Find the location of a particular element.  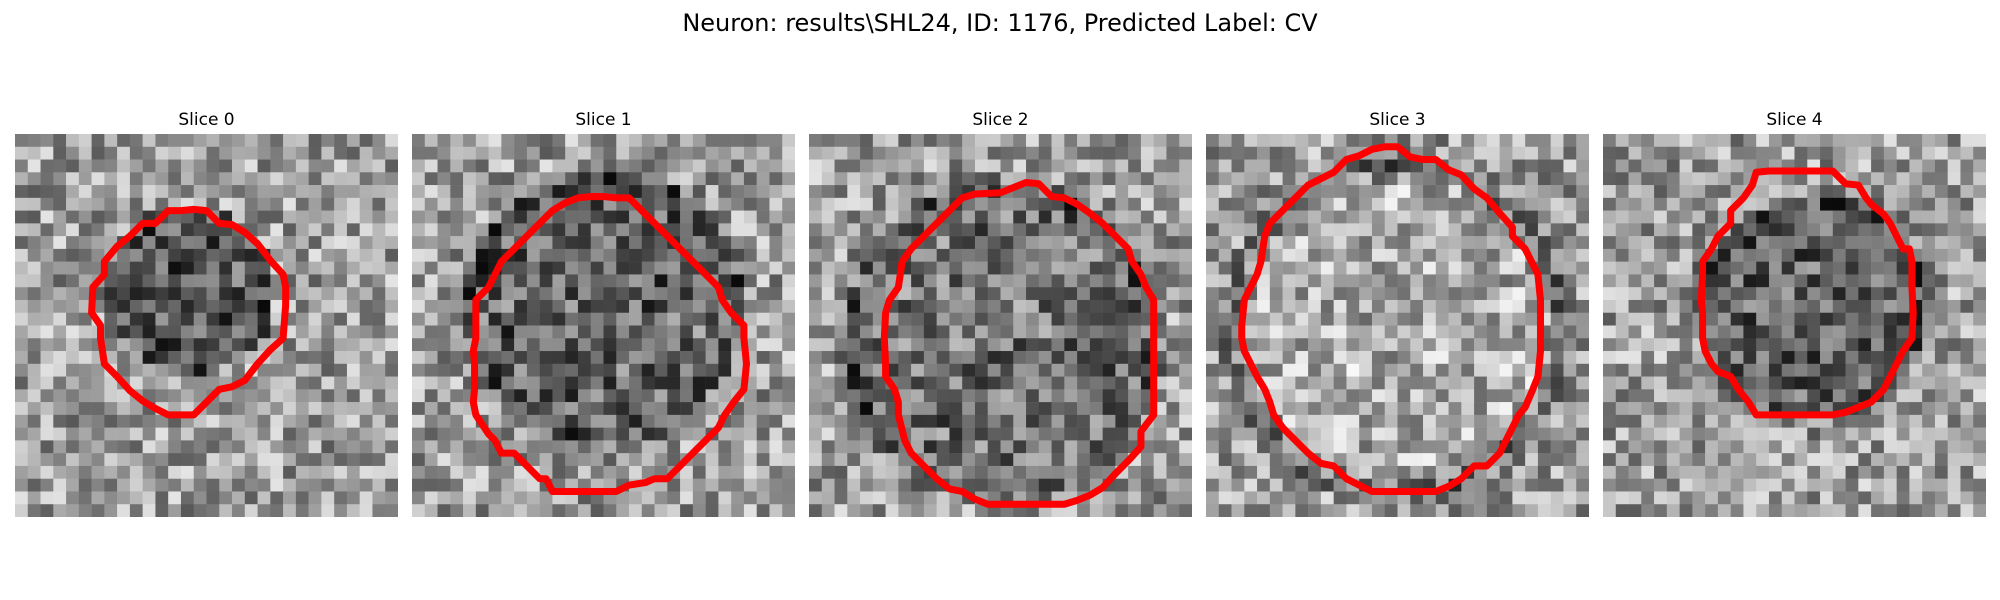

slice-title: Slice 4 is located at coordinates (1794, 120).